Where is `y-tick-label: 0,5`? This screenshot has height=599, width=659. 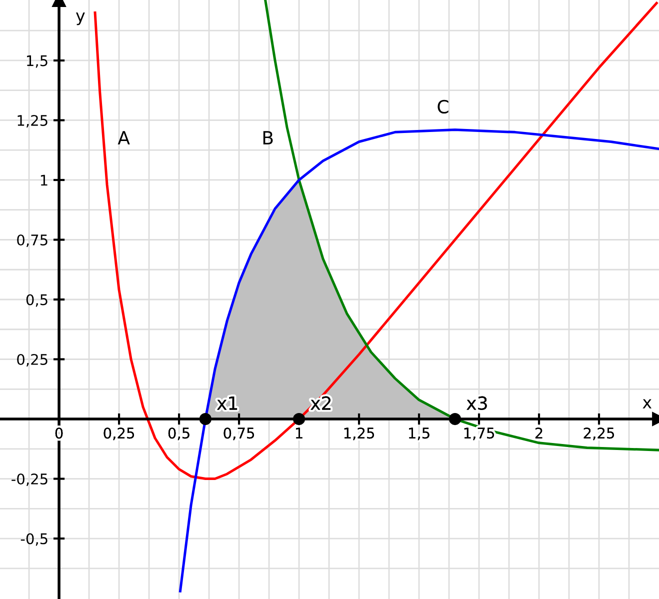 y-tick-label: 0,5 is located at coordinates (37, 300).